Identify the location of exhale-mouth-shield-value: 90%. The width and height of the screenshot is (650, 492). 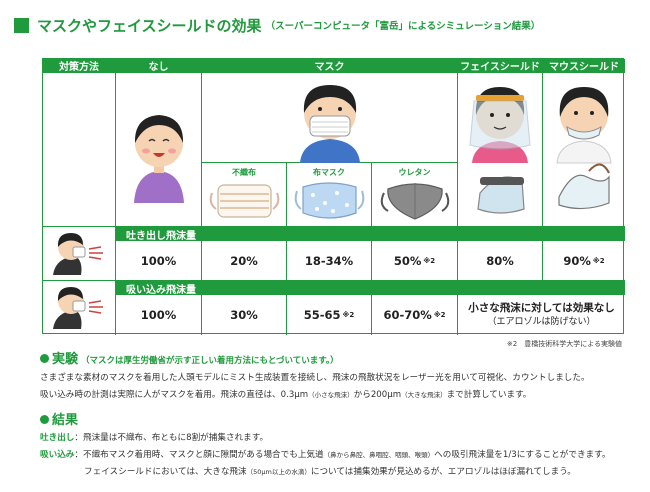
(577, 260).